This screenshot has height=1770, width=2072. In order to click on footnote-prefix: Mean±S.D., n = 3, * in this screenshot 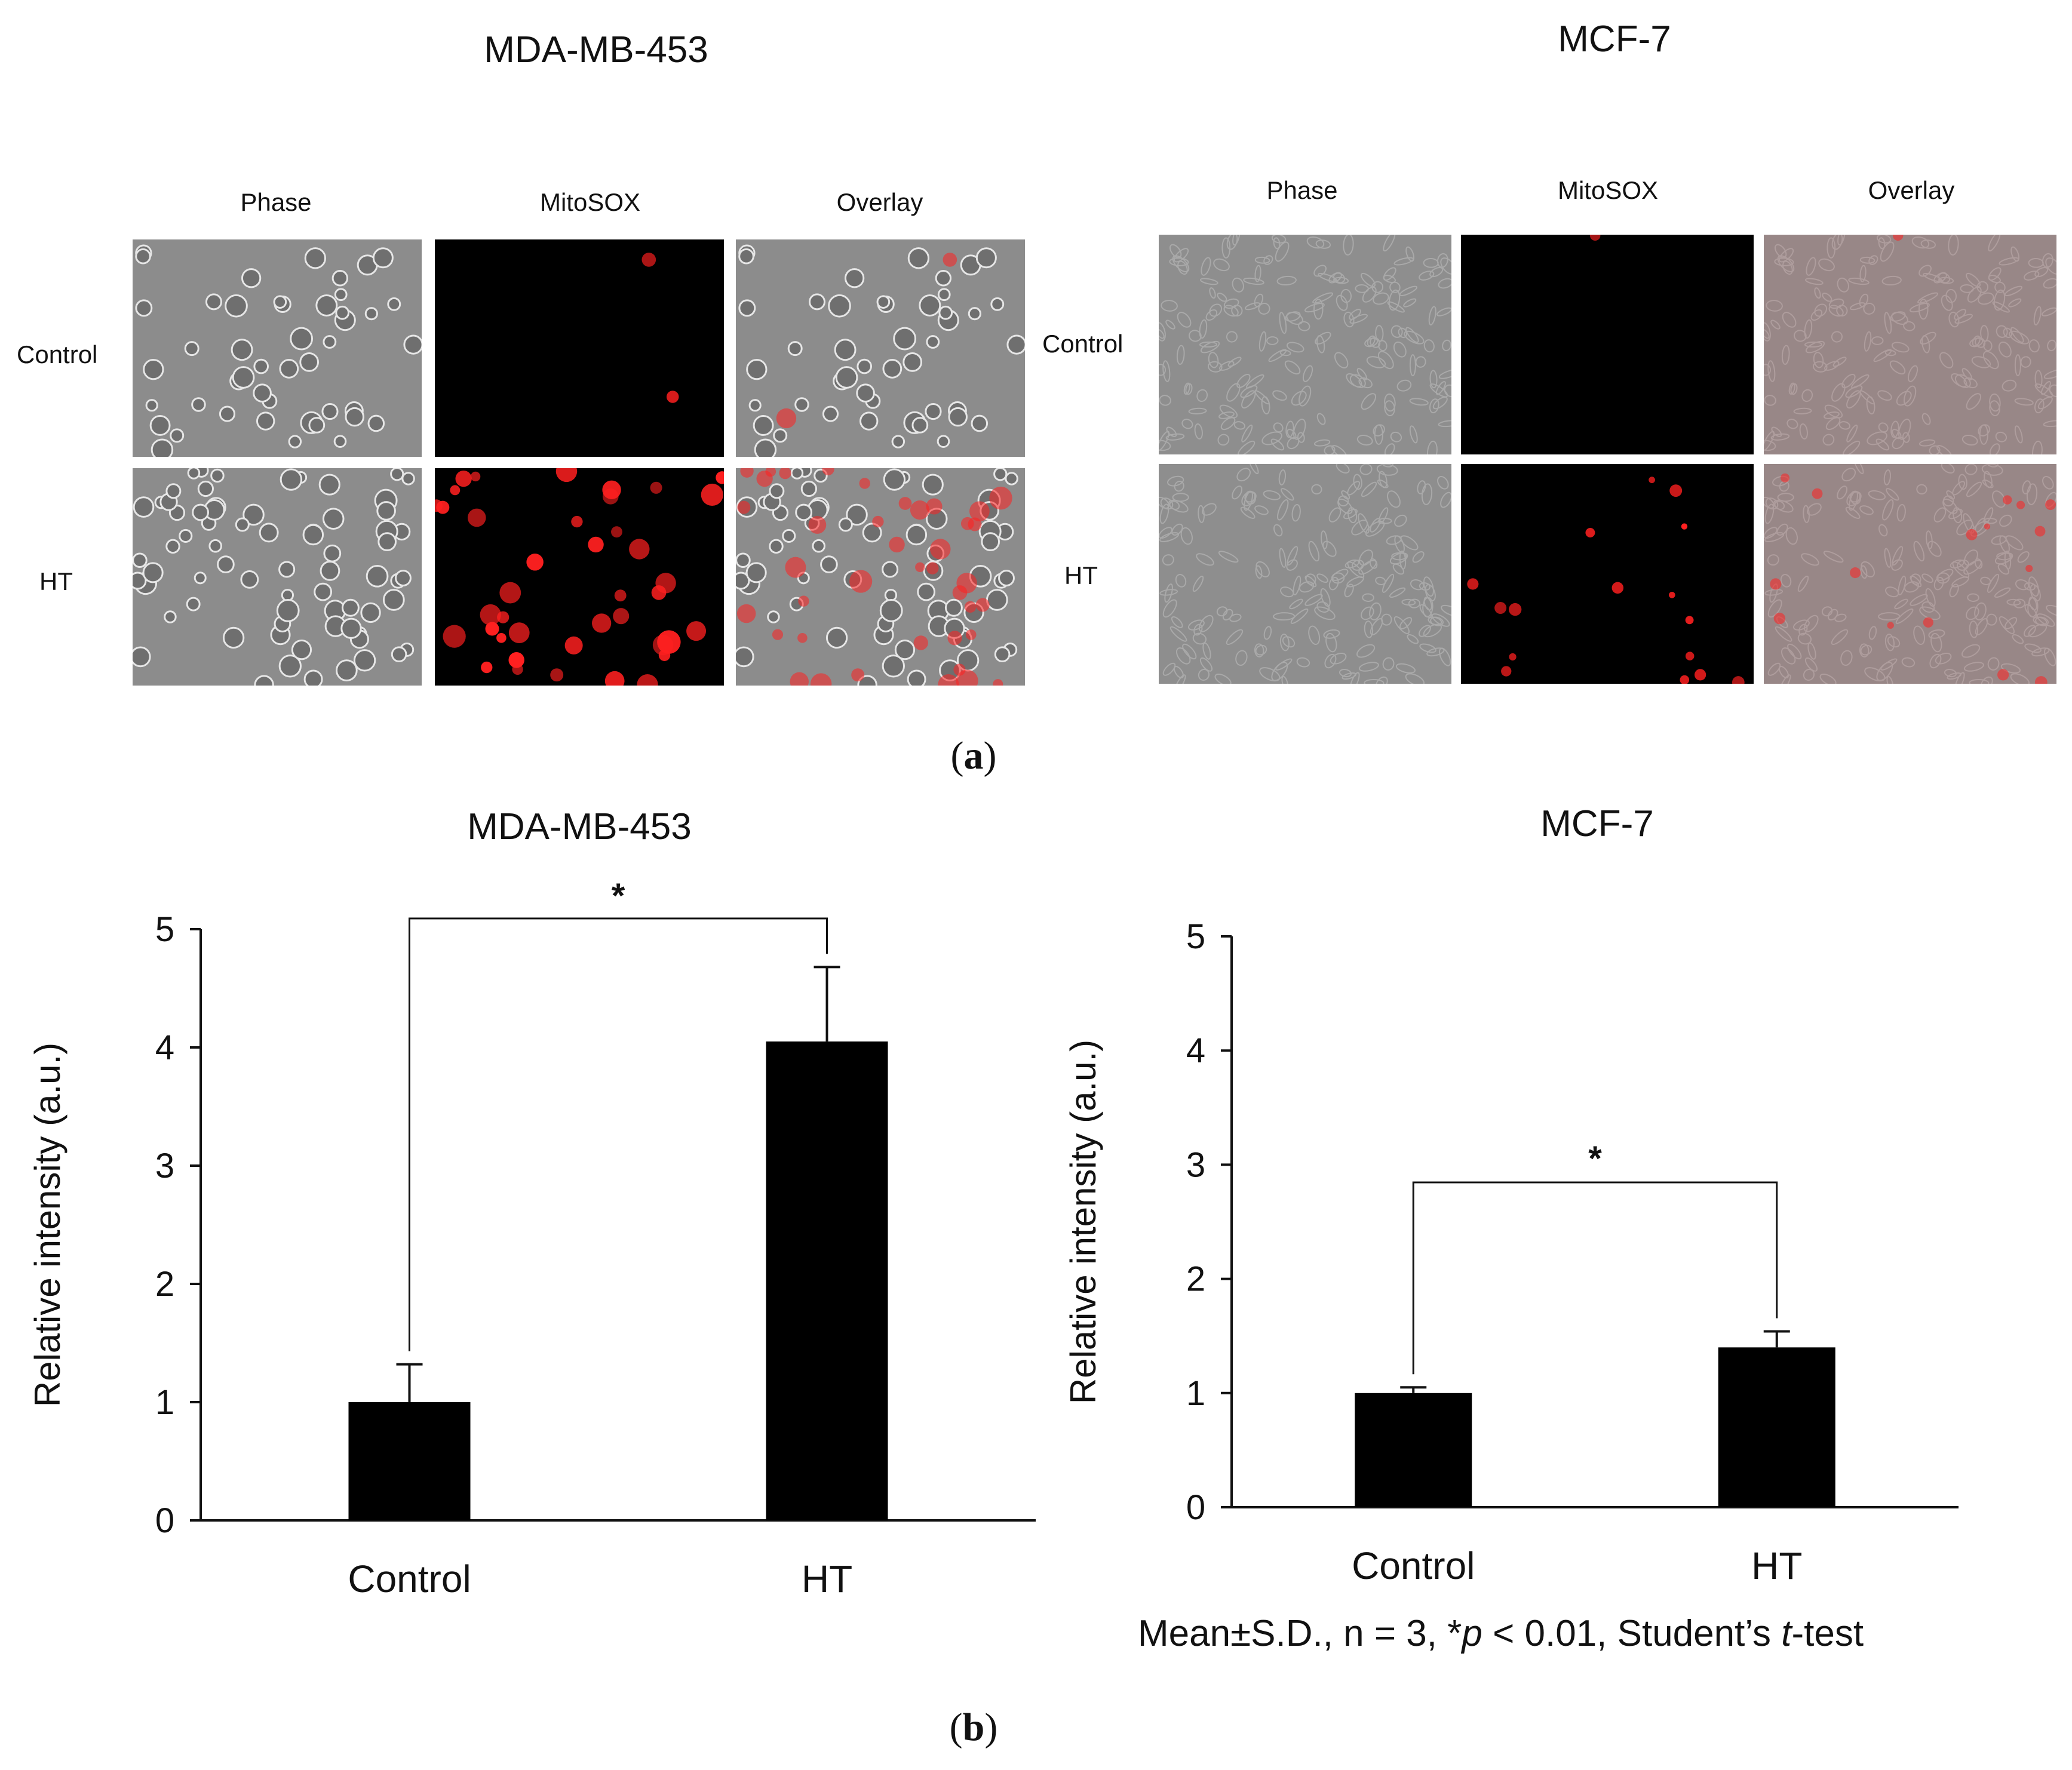, I will do `click(1300, 1633)`.